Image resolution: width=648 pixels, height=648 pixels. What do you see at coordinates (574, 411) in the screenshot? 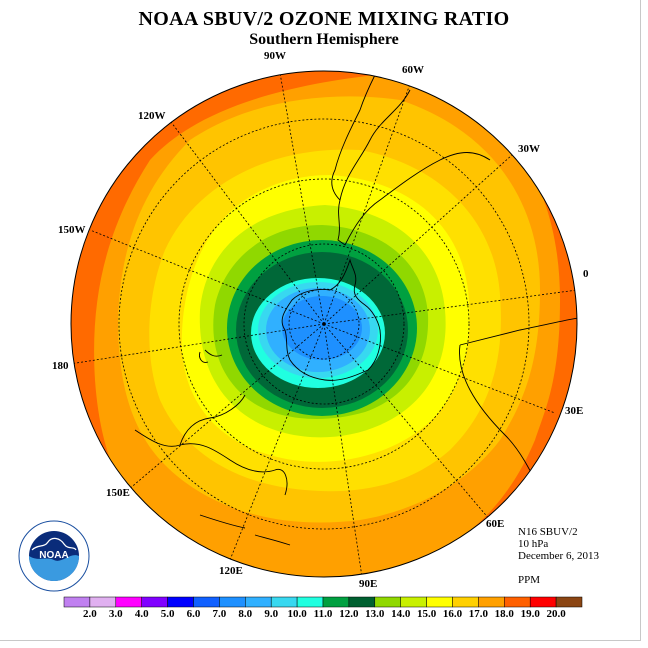
I see `lon-label-30e: 30E` at bounding box center [574, 411].